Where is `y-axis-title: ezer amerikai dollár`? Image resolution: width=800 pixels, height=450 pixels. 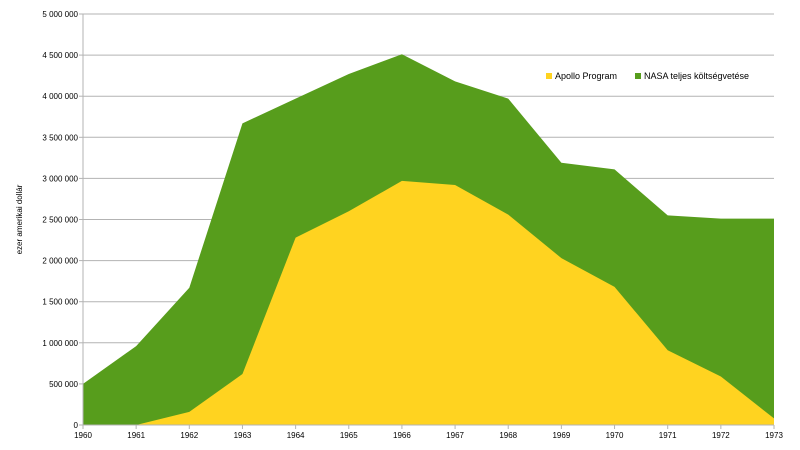
y-axis-title: ezer amerikai dollár is located at coordinates (19, 219).